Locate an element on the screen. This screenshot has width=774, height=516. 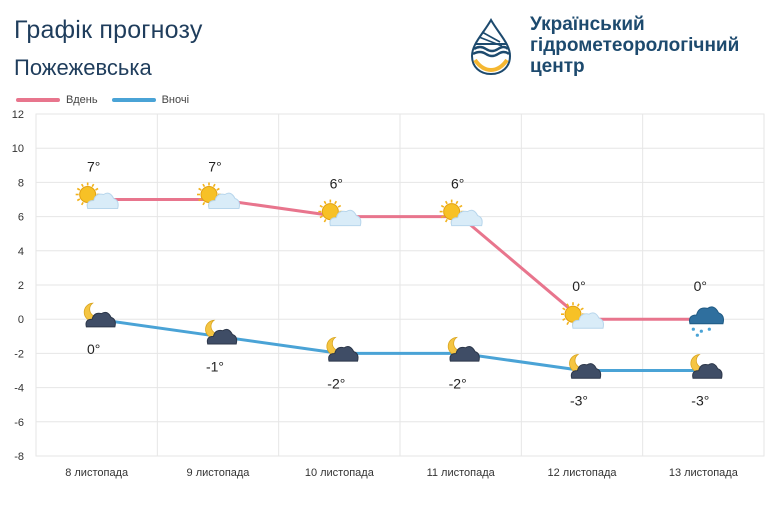
x-tick-label: 12 листопада is located at coordinates (583, 473).